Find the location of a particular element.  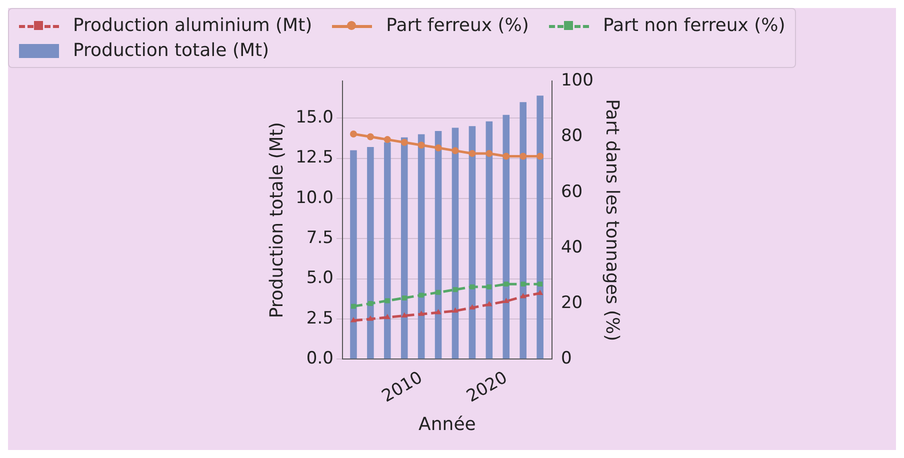

x-axis-title: Année is located at coordinates (447, 424).